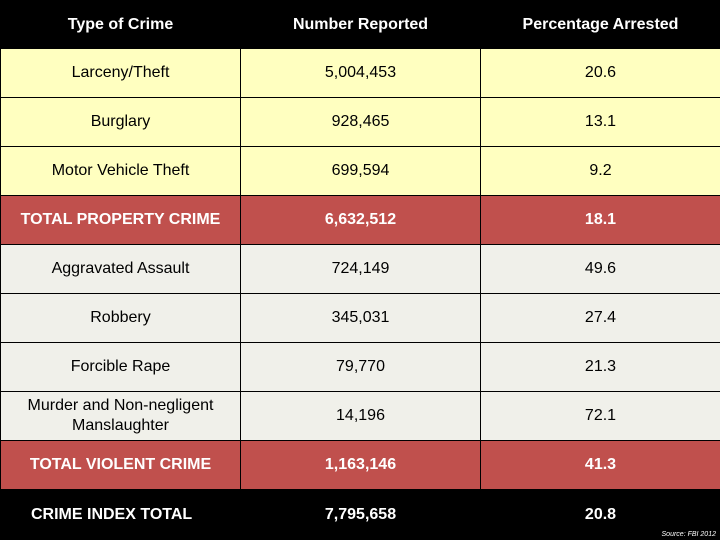 Image resolution: width=720 pixels, height=540 pixels. I want to click on crime-type-cell: Burglary, so click(120, 122).